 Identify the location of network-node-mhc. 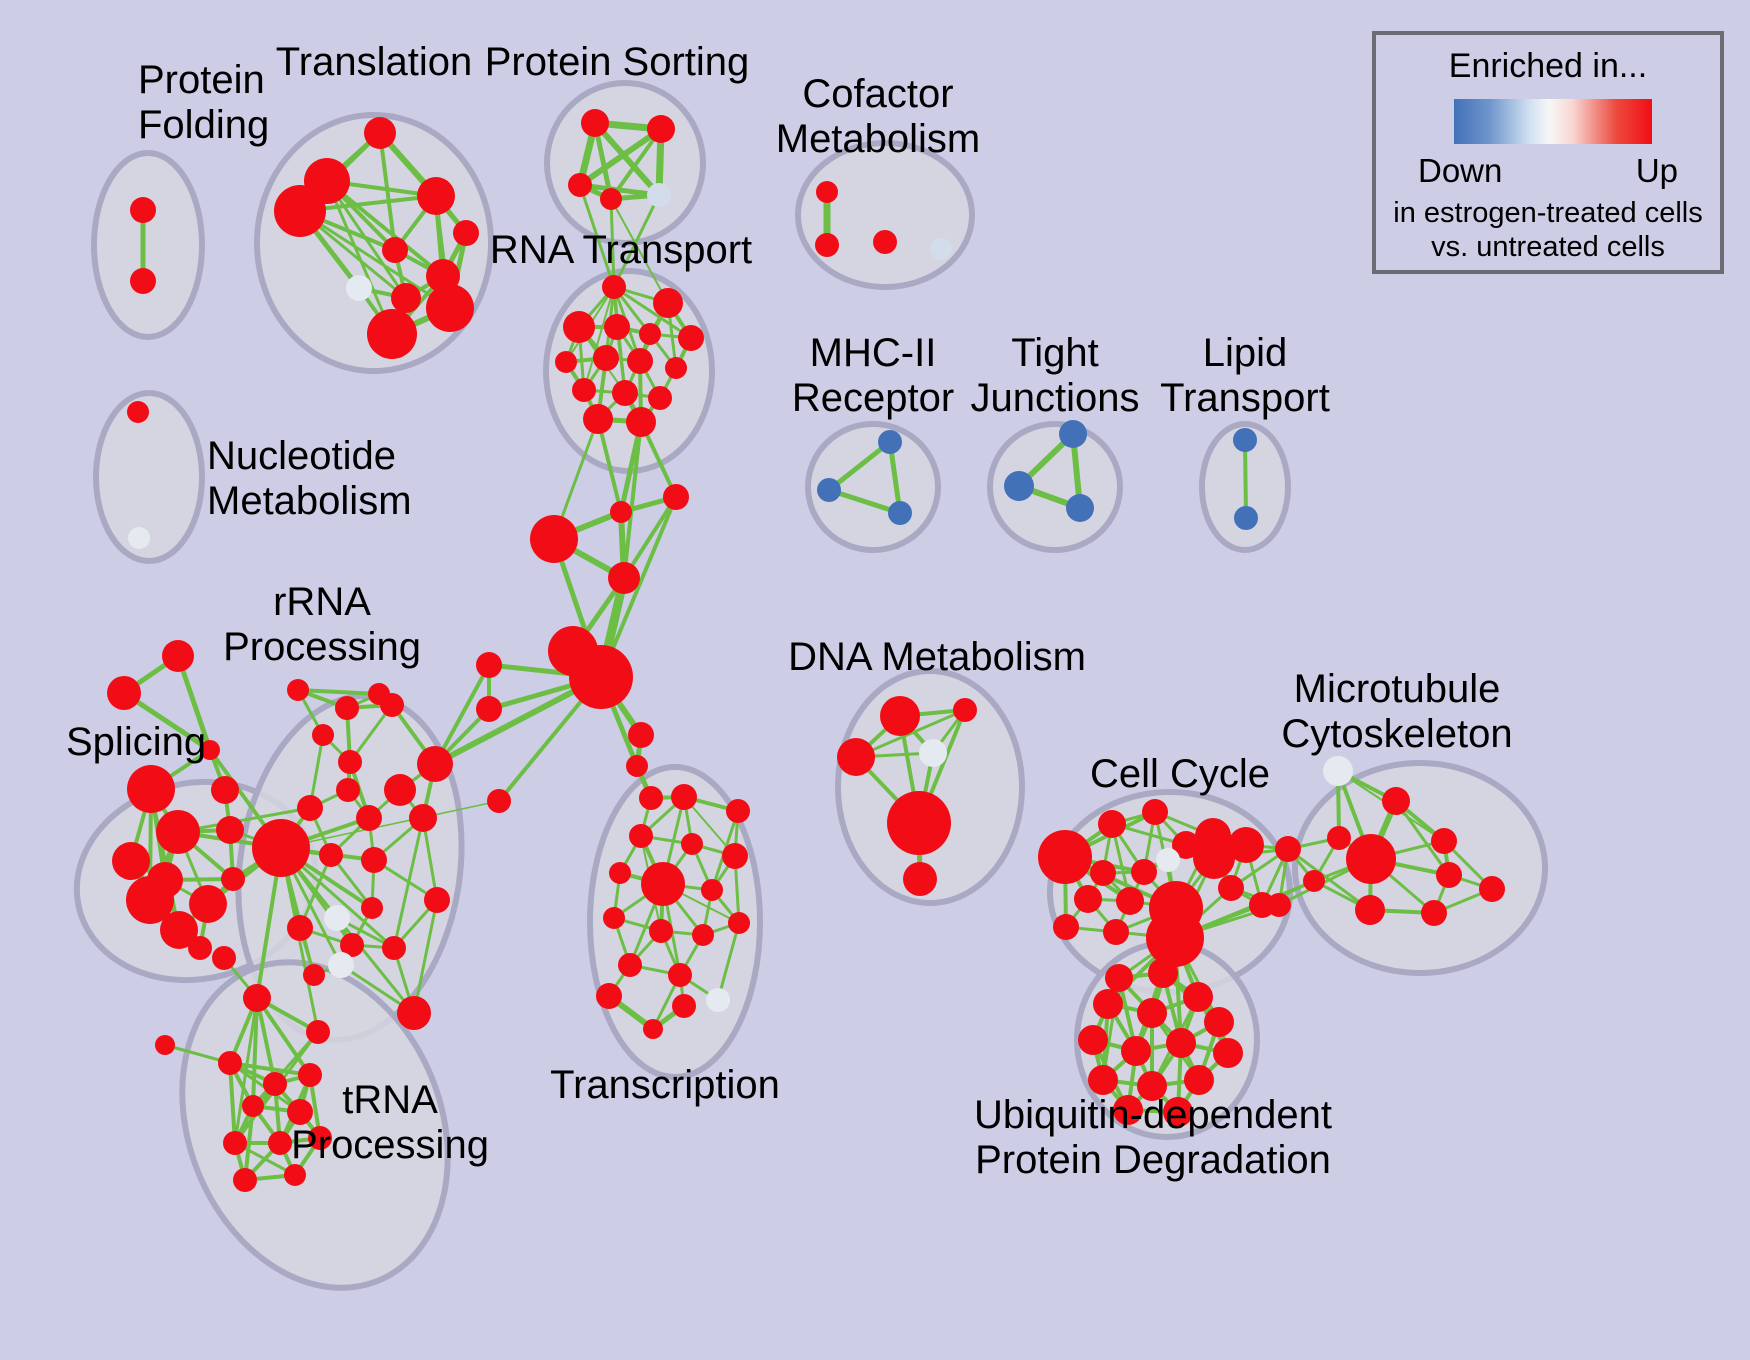
(890, 442).